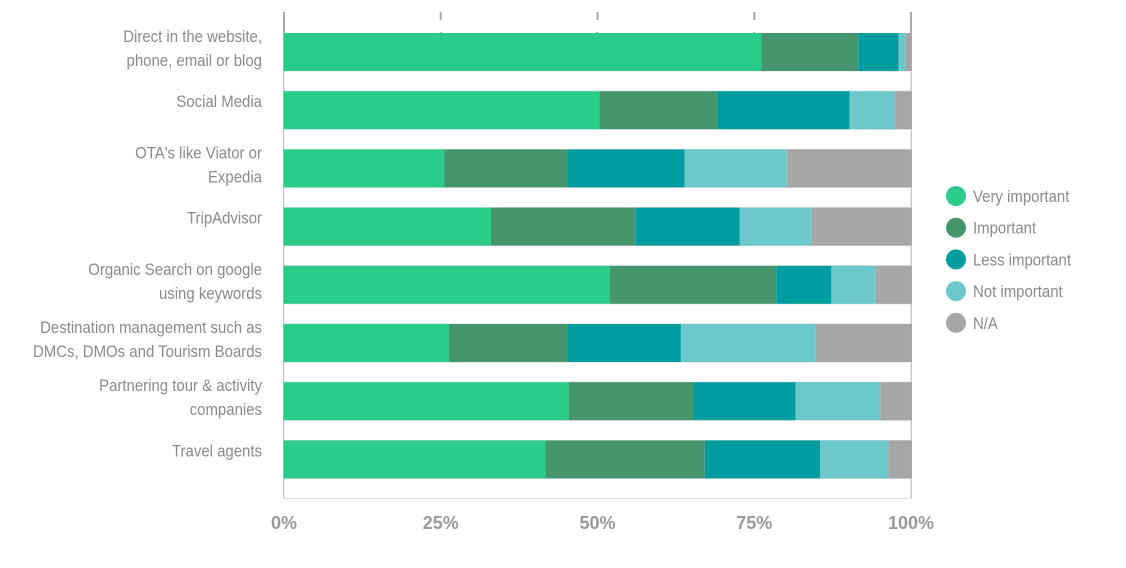  Describe the element at coordinates (226, 410) in the screenshot. I see `category-label: companies` at that location.